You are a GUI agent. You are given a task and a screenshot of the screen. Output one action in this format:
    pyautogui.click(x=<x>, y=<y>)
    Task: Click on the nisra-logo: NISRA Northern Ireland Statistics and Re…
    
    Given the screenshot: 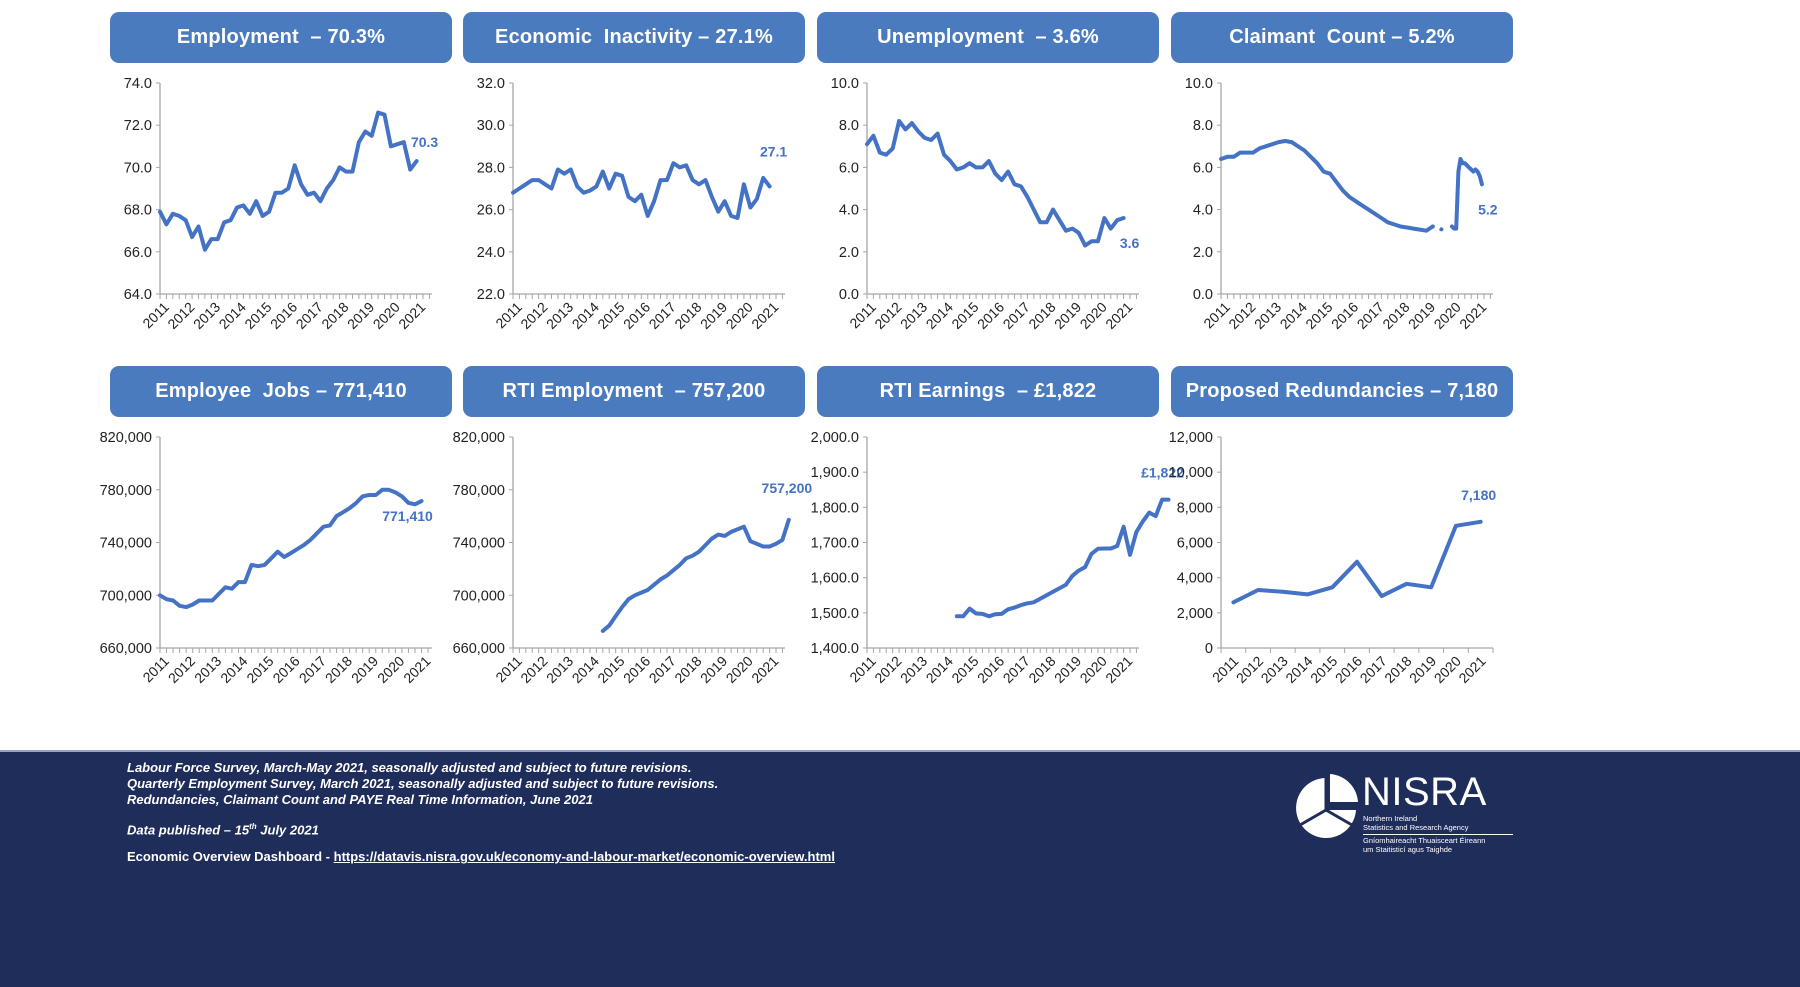 What is the action you would take?
    pyautogui.click(x=1401, y=815)
    